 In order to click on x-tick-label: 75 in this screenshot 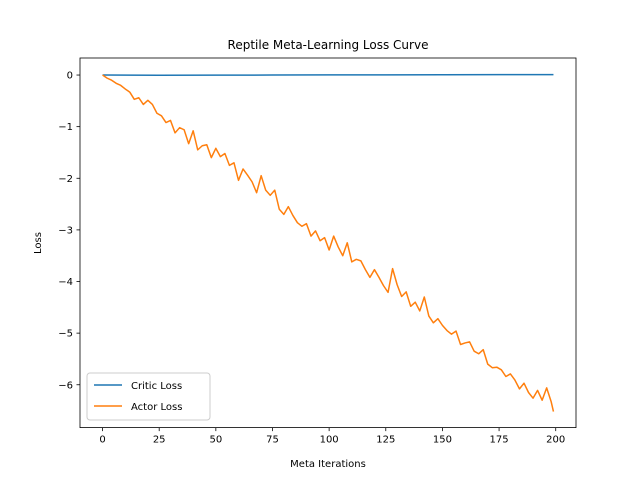, I will do `click(272, 440)`.